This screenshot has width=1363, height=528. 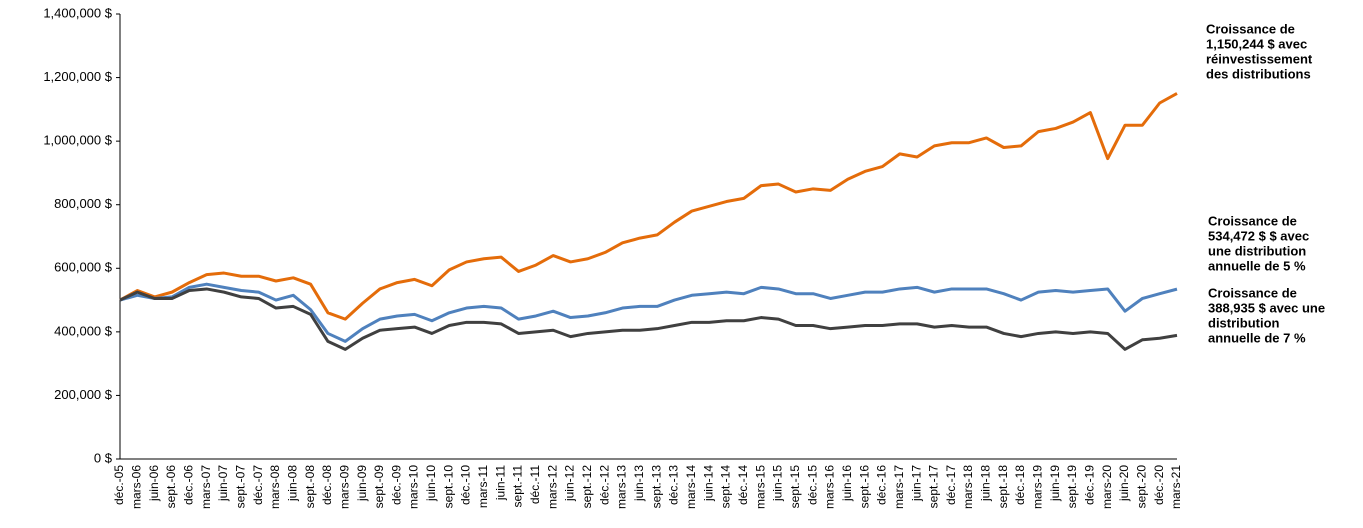 What do you see at coordinates (483, 486) in the screenshot?
I see `x-tick-label: mars-11` at bounding box center [483, 486].